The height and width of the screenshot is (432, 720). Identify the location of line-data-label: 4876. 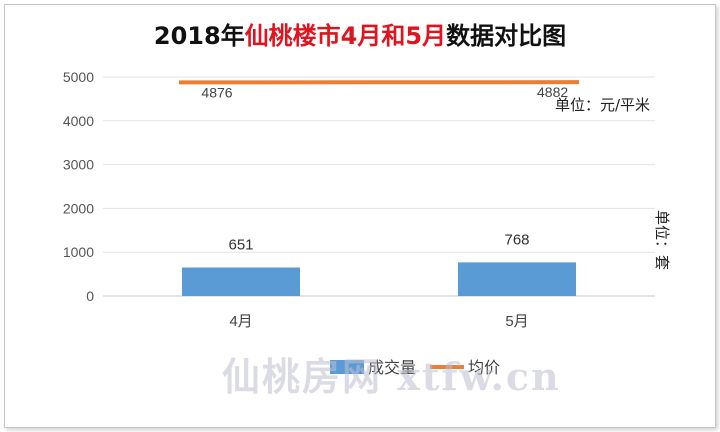
(216, 92).